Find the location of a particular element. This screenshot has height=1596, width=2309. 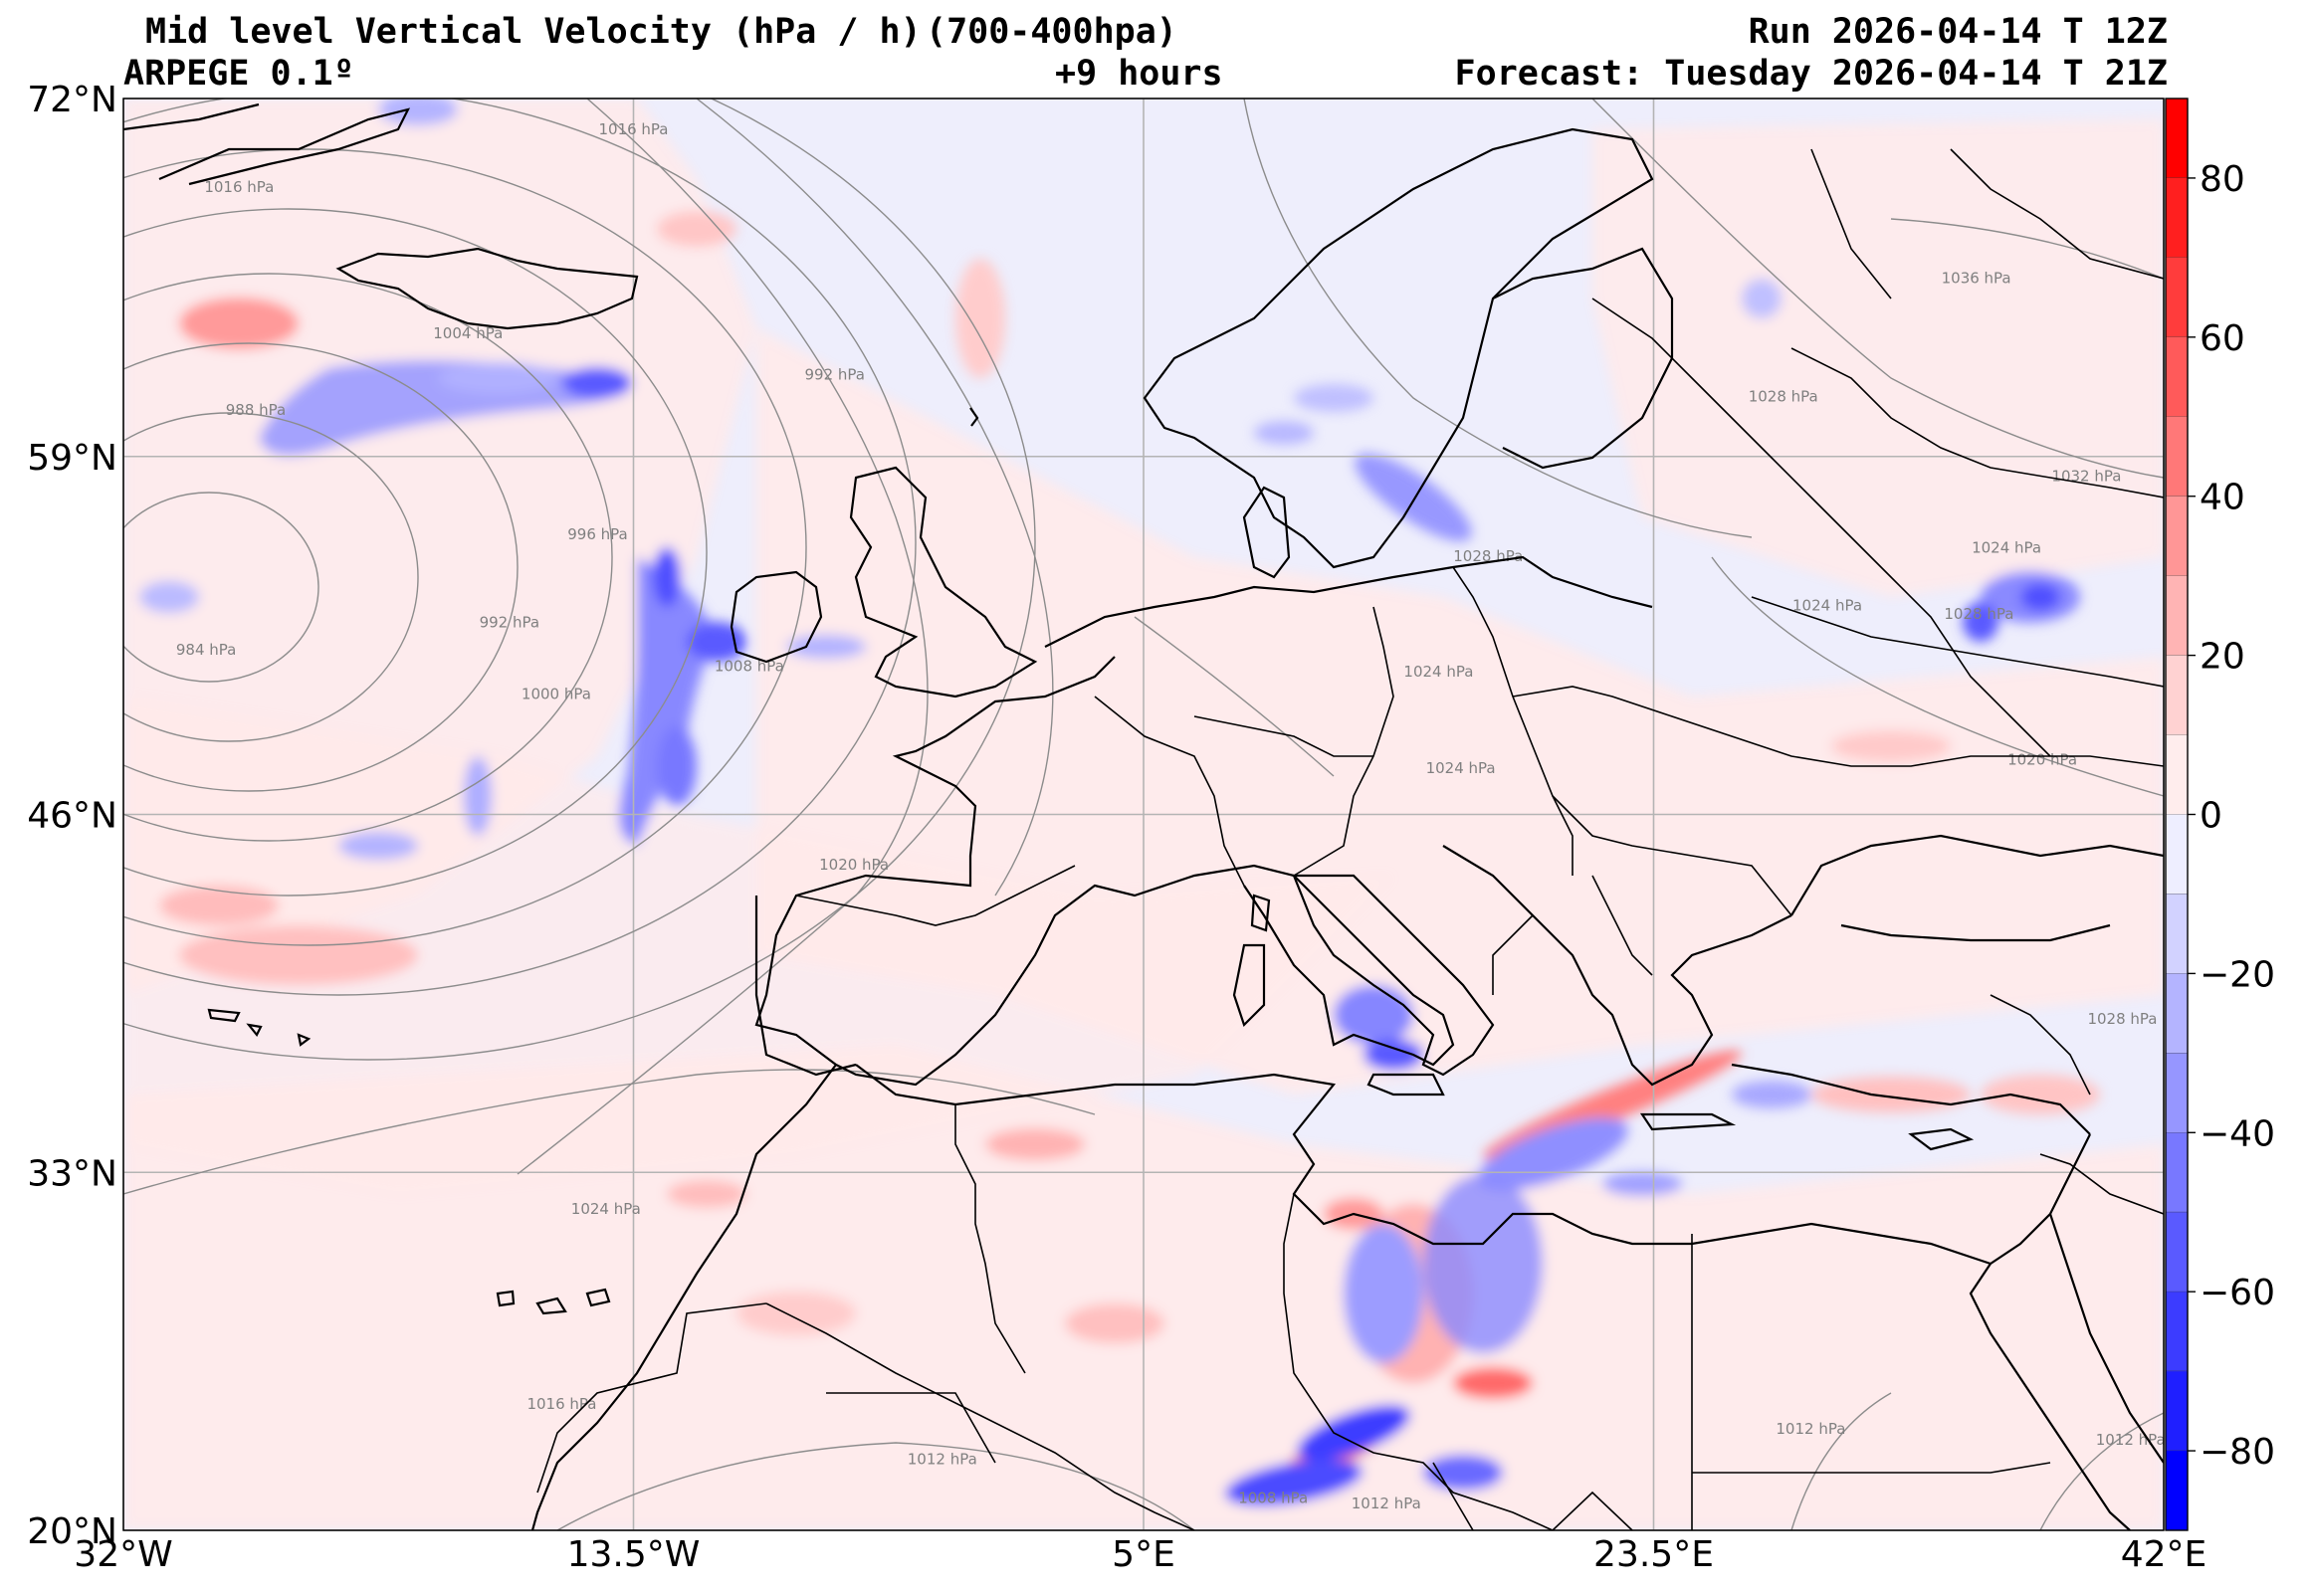

lat-tick-label: 46°N is located at coordinates (72, 817).